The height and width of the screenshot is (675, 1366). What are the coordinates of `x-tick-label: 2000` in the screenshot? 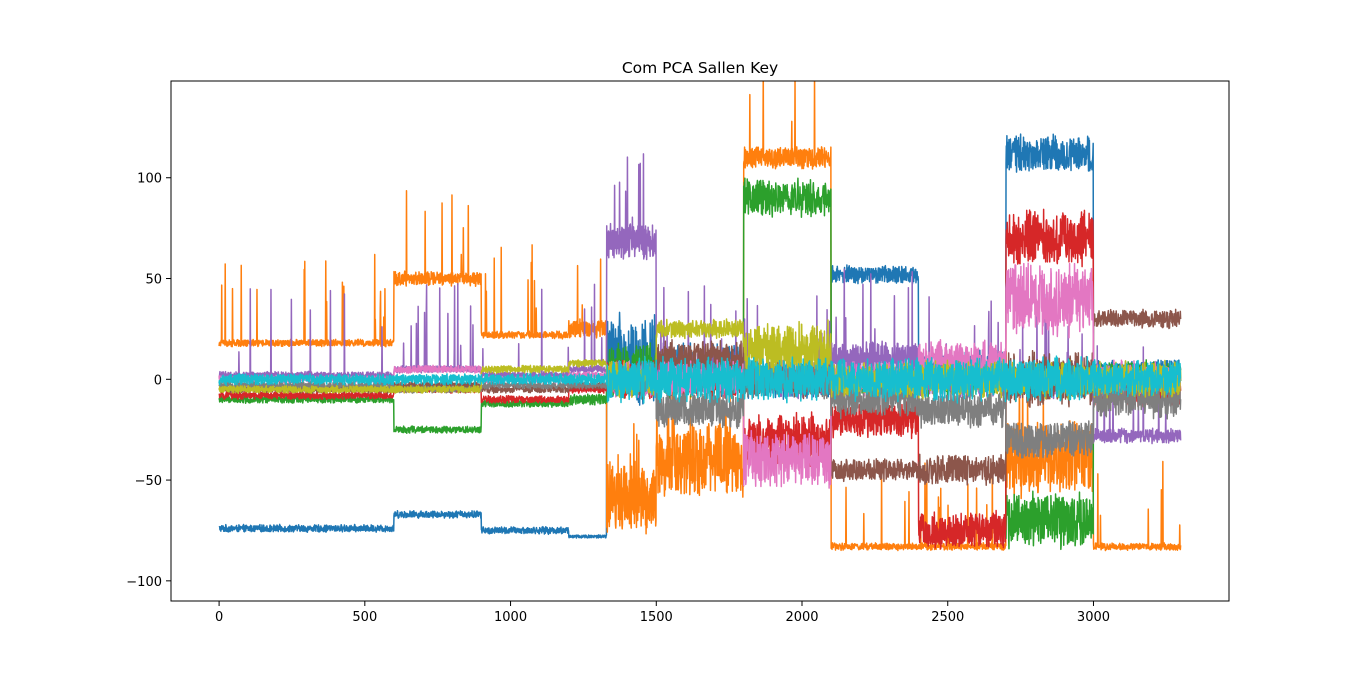 It's located at (801, 617).